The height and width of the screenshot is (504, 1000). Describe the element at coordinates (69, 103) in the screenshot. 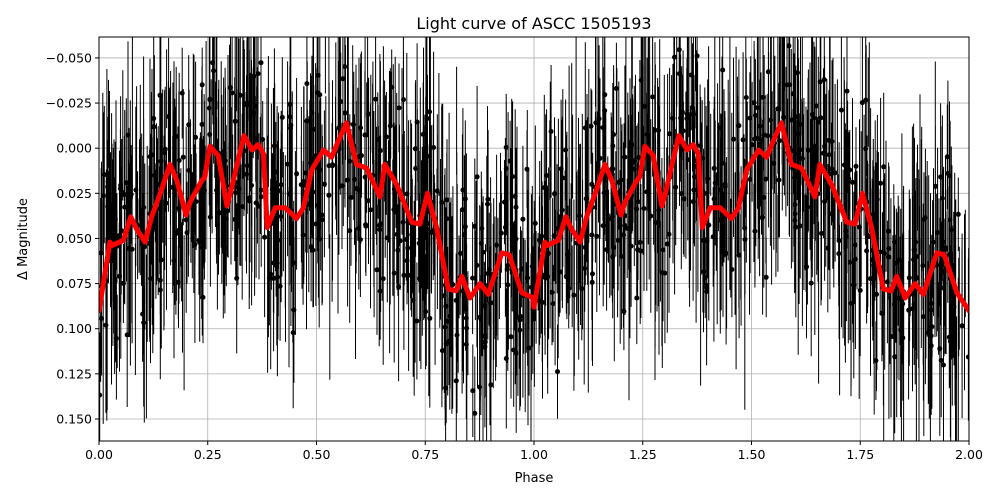

I see `y-tick-label: −0.025` at that location.